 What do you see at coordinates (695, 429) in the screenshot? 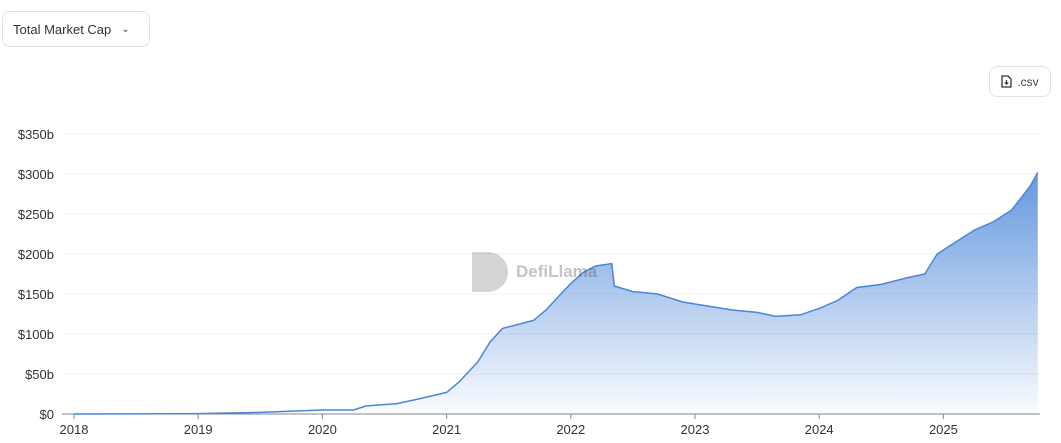
I see `x-tick-label: 2023` at bounding box center [695, 429].